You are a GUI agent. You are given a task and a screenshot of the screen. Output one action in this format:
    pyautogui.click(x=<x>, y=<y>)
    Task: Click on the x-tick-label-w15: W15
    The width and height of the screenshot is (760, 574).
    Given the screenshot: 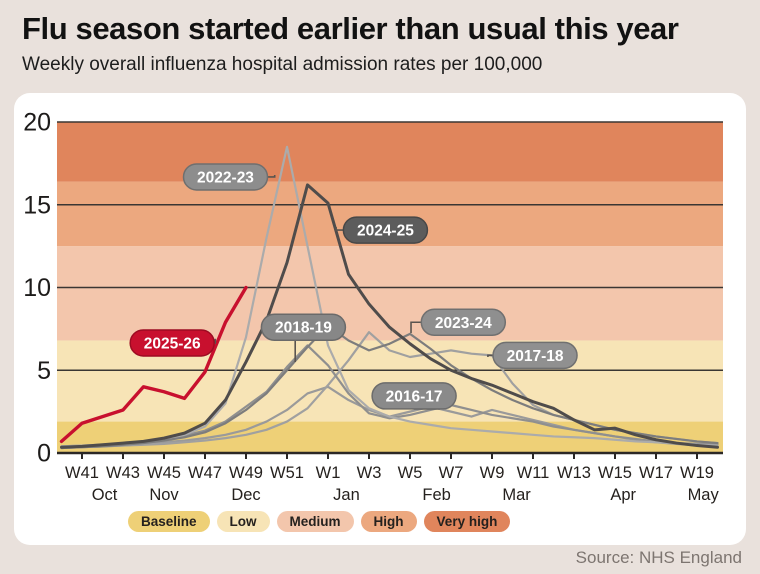 What is the action you would take?
    pyautogui.click(x=615, y=473)
    